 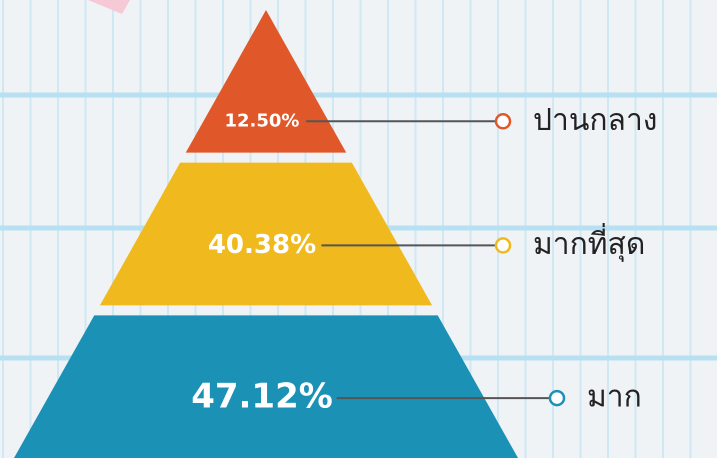 What do you see at coordinates (614, 397) in the screenshot?
I see `category-label: มาก` at bounding box center [614, 397].